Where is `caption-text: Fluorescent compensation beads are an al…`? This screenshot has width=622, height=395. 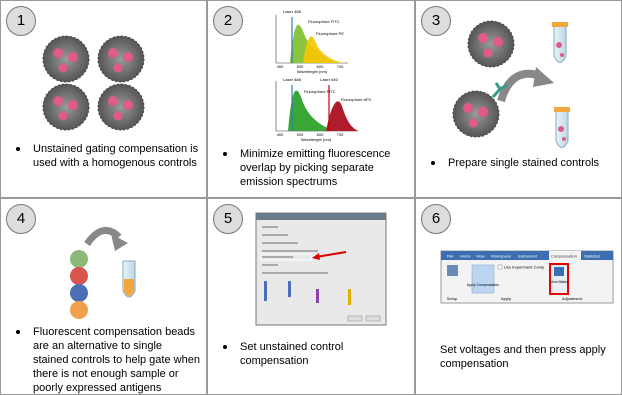 caption-text: Fluorescent compensation beads are an al… is located at coordinates (116, 360).